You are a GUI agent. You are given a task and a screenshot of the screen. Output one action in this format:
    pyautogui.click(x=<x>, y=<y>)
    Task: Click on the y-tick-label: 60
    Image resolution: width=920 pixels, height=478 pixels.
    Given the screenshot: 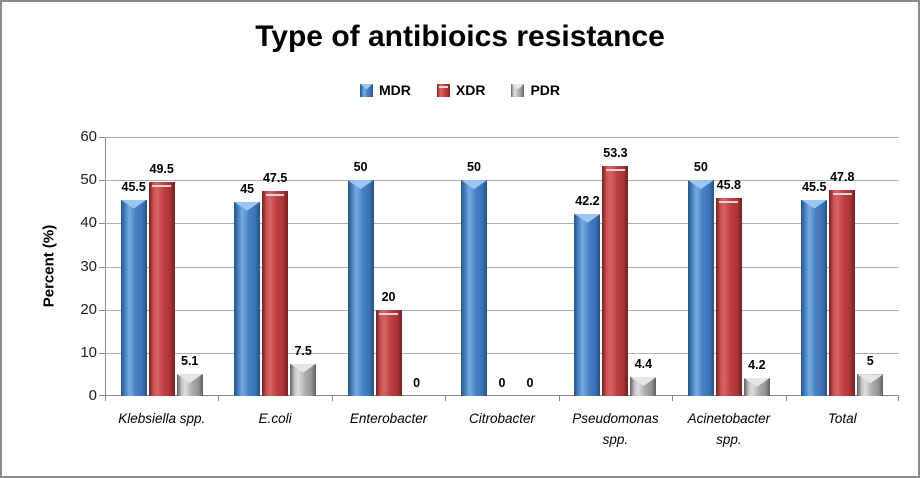 What is the action you would take?
    pyautogui.click(x=88, y=136)
    